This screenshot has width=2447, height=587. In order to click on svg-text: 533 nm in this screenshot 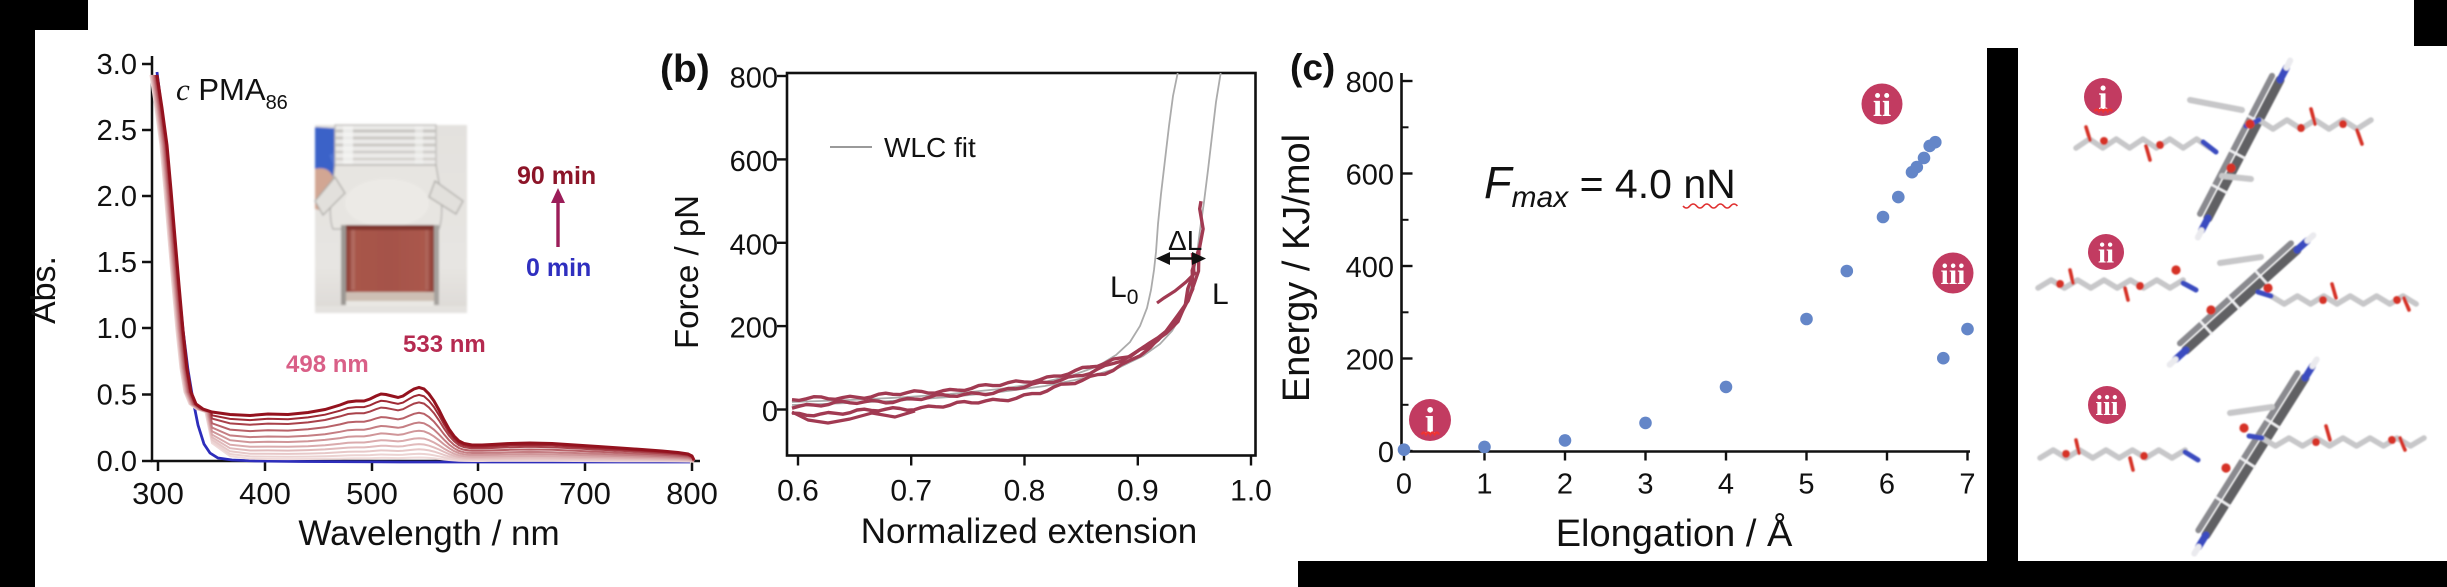, I will do `click(444, 344)`.